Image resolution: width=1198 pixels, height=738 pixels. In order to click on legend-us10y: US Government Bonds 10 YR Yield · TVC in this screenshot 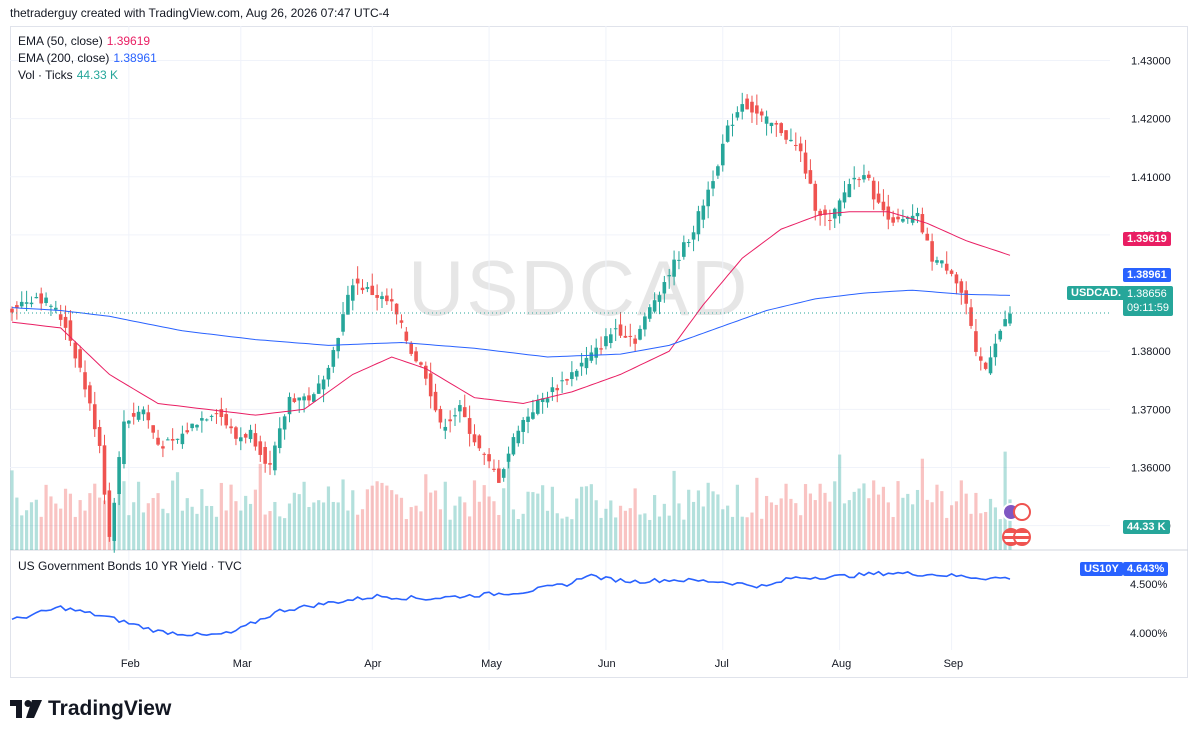, I will do `click(130, 566)`.